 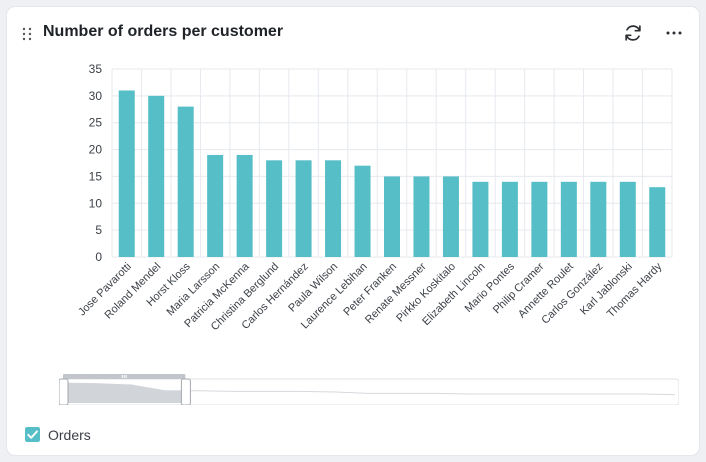 What do you see at coordinates (32, 434) in the screenshot?
I see `checkbox-checked-icon` at bounding box center [32, 434].